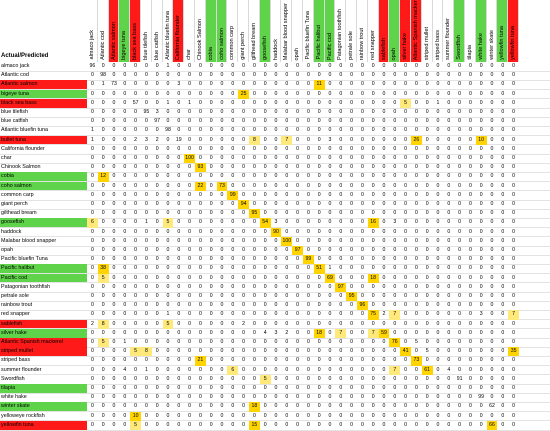 The height and width of the screenshot is (431, 550). I want to click on matrix-cell: 38, so click(103, 269).